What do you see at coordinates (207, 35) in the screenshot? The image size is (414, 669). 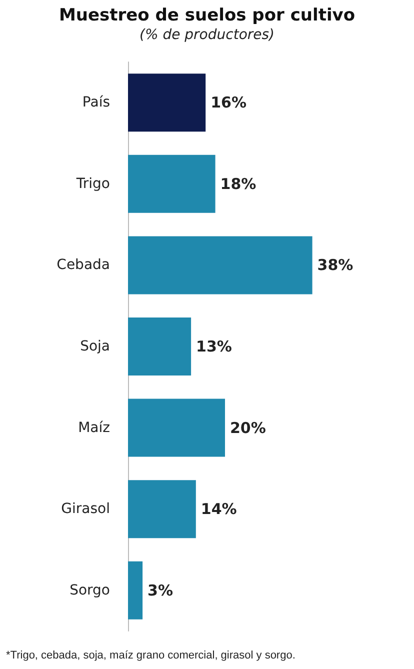 I see `chart-subtitle: (% de productores)` at bounding box center [207, 35].